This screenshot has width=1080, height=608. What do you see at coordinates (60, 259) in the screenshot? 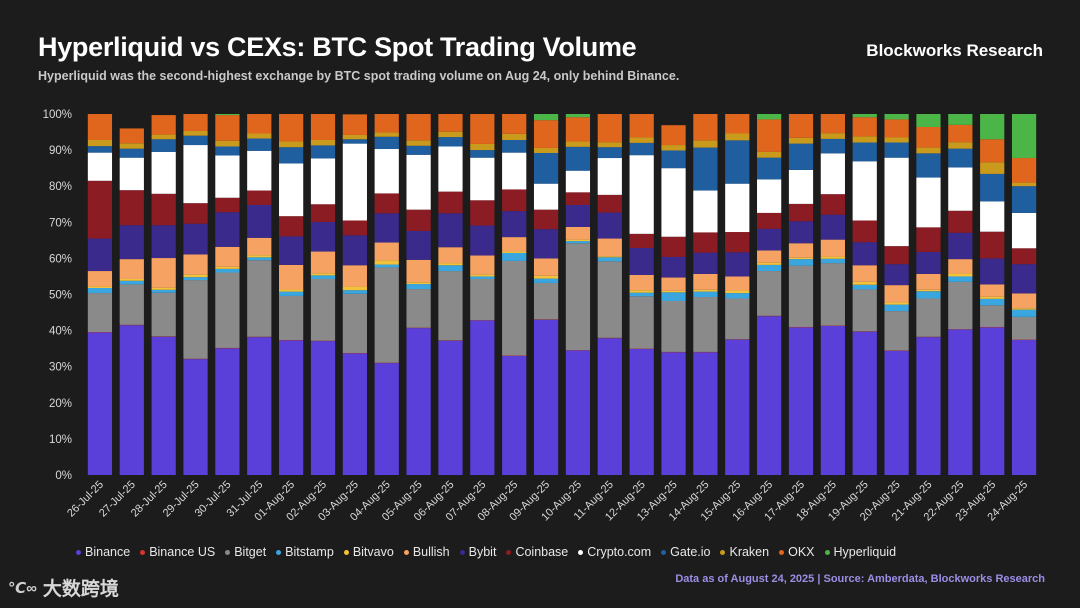
I see `y-tick-label: 60%` at bounding box center [60, 259].